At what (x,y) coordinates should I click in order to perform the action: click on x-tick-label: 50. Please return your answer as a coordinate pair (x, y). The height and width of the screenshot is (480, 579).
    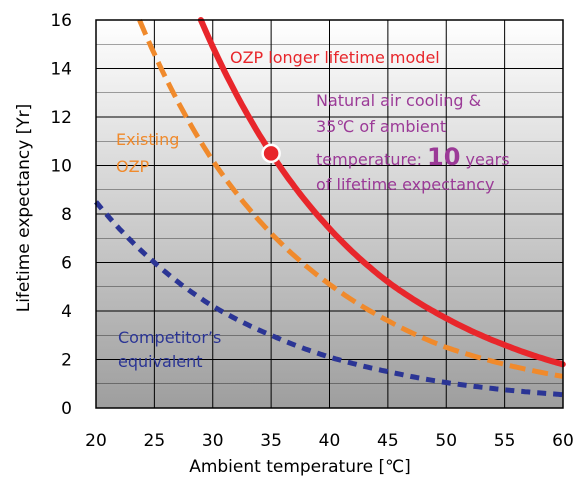
    Looking at the image, I should click on (446, 441).